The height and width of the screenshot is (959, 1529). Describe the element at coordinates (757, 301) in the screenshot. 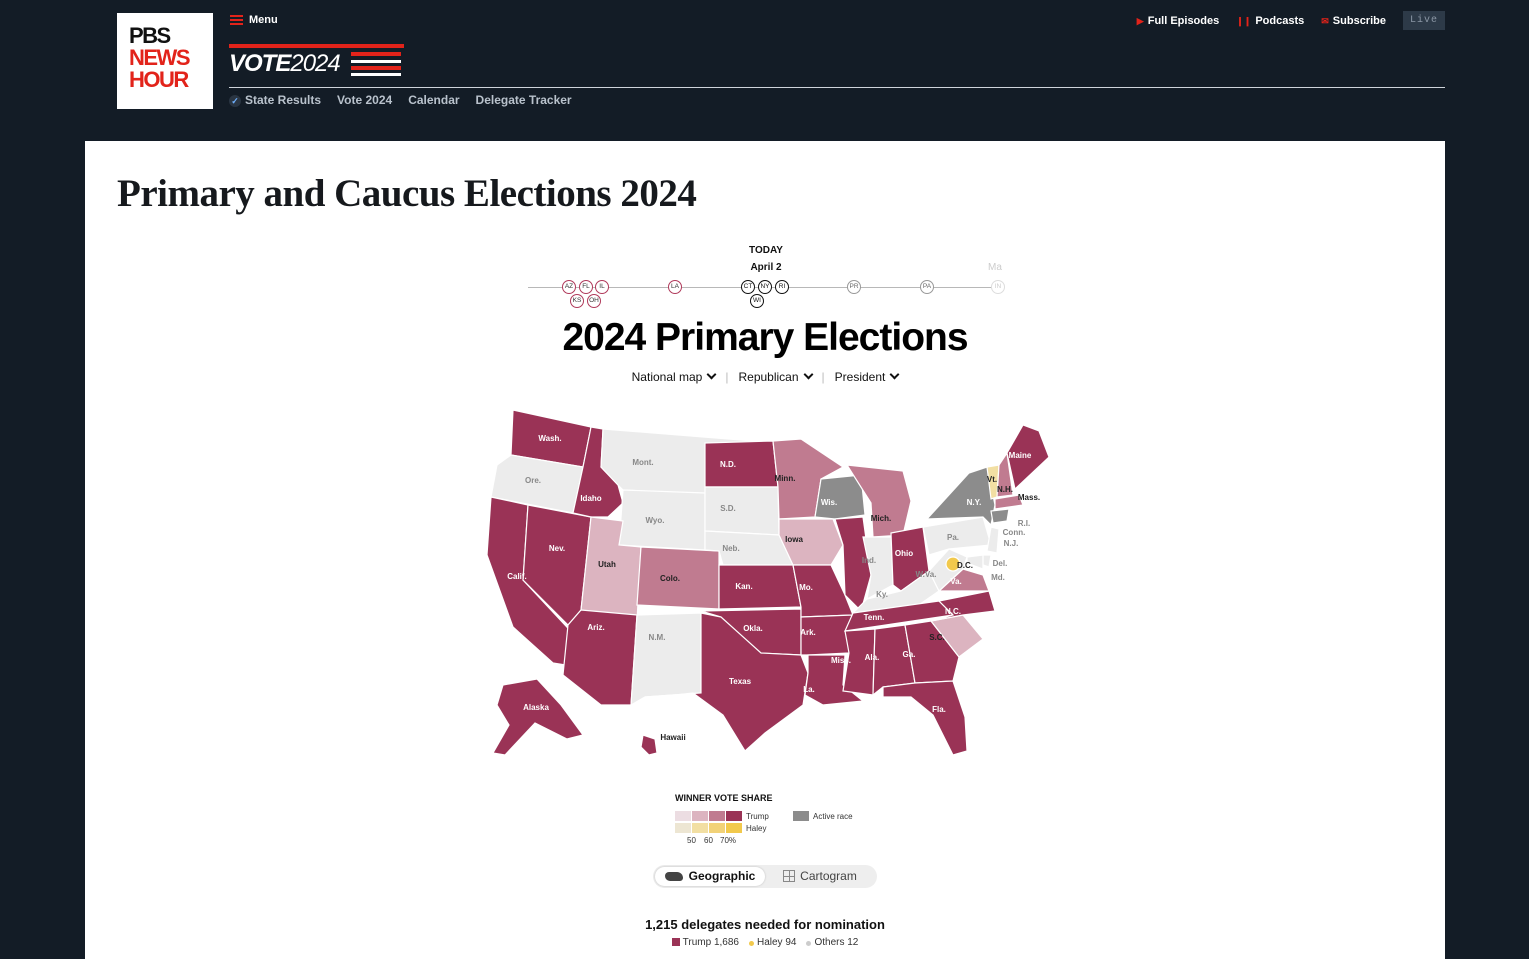

I see `timeline-dot-wi: WI` at that location.